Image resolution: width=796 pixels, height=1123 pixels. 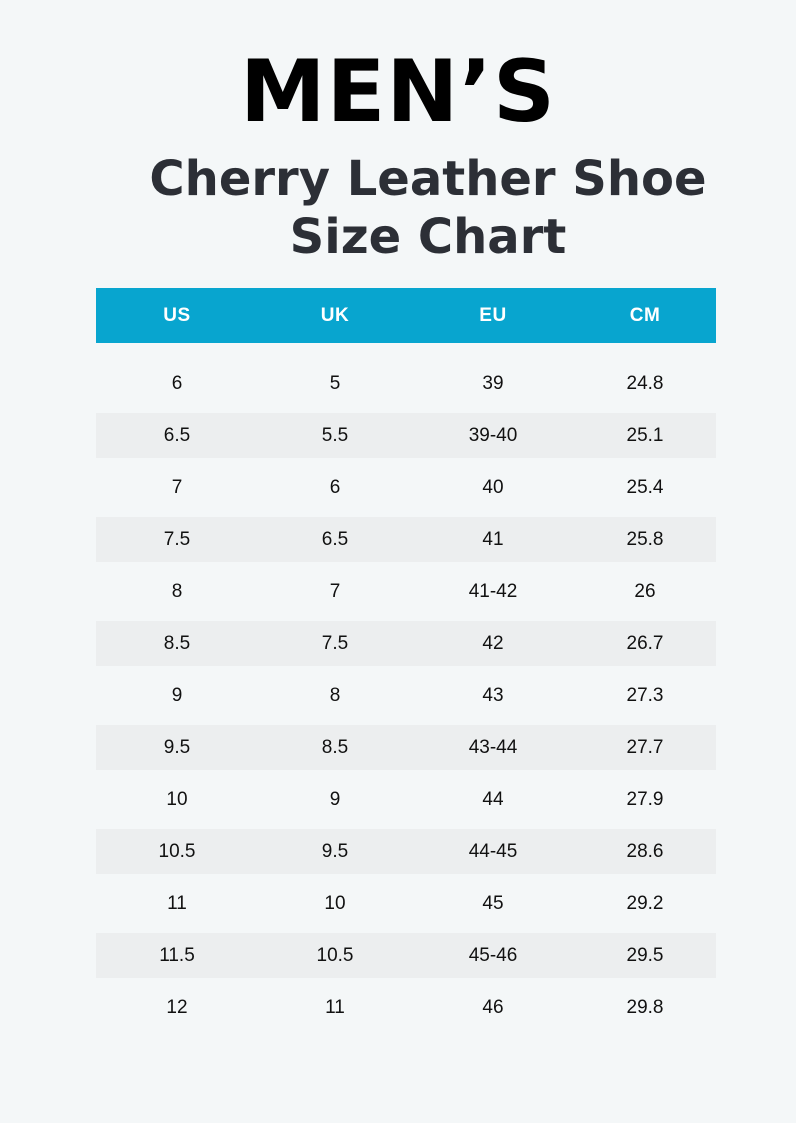 What do you see at coordinates (406, 851) in the screenshot?
I see `table-row: 10.5 9.5 44-45 28.6` at bounding box center [406, 851].